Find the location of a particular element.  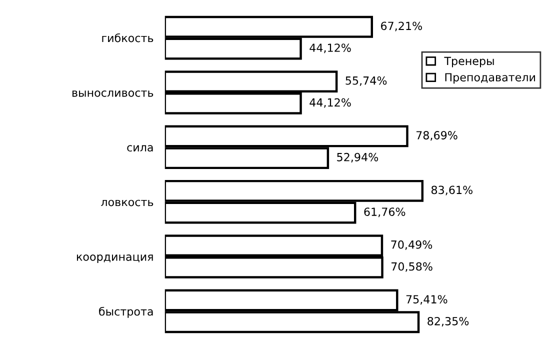

y-tick-label: быстрота is located at coordinates (126, 312).